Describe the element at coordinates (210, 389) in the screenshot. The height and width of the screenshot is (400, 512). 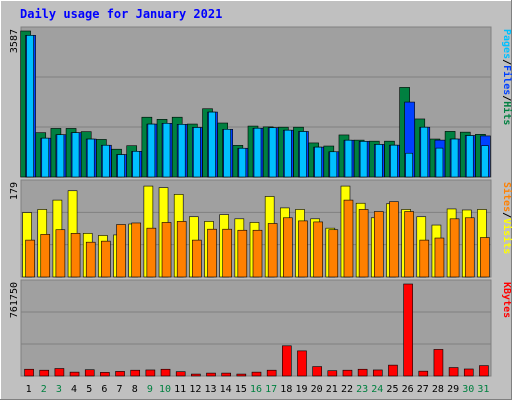
I see `x-tick-label-day-13: 13` at that location.